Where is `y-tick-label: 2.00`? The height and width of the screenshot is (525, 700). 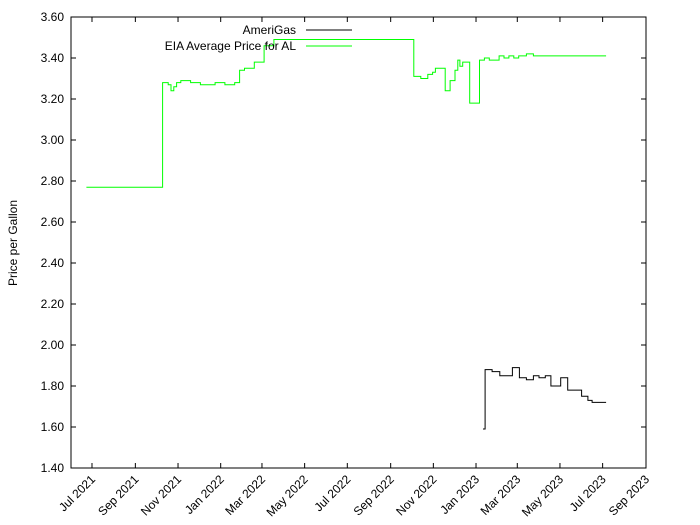 y-tick-label: 2.00 is located at coordinates (53, 345).